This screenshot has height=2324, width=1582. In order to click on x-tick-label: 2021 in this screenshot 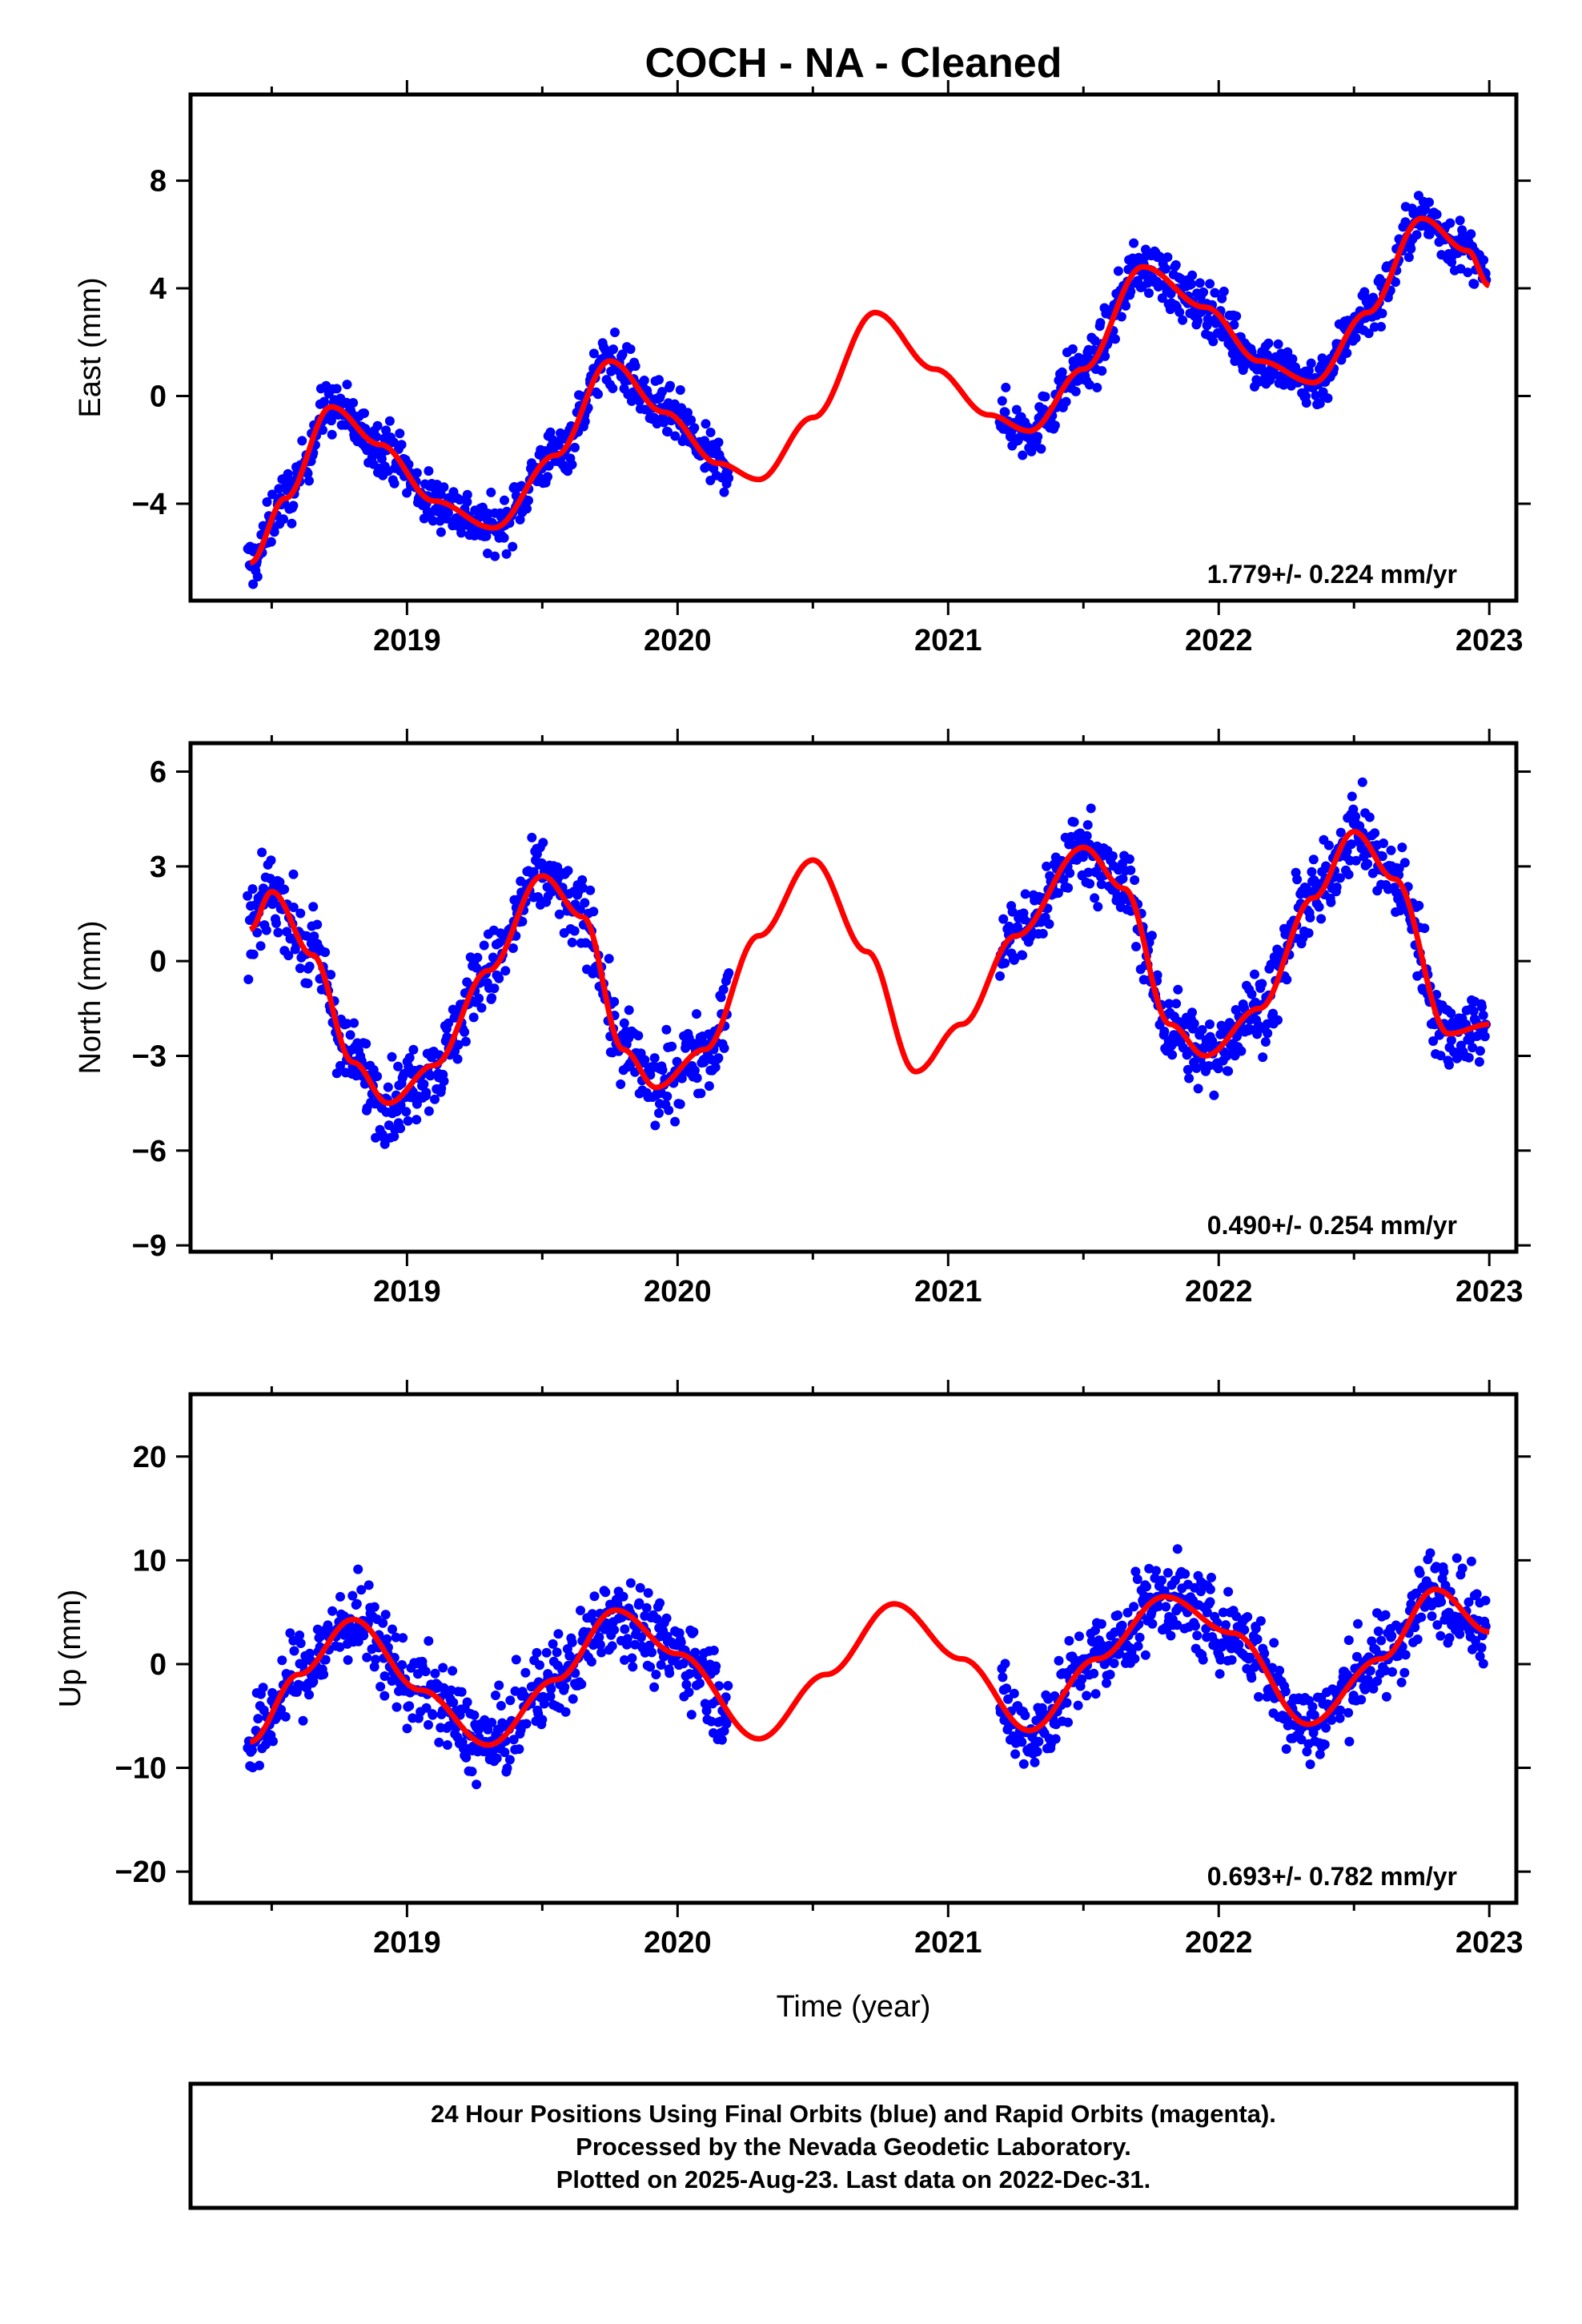, I will do `click(948, 1943)`.